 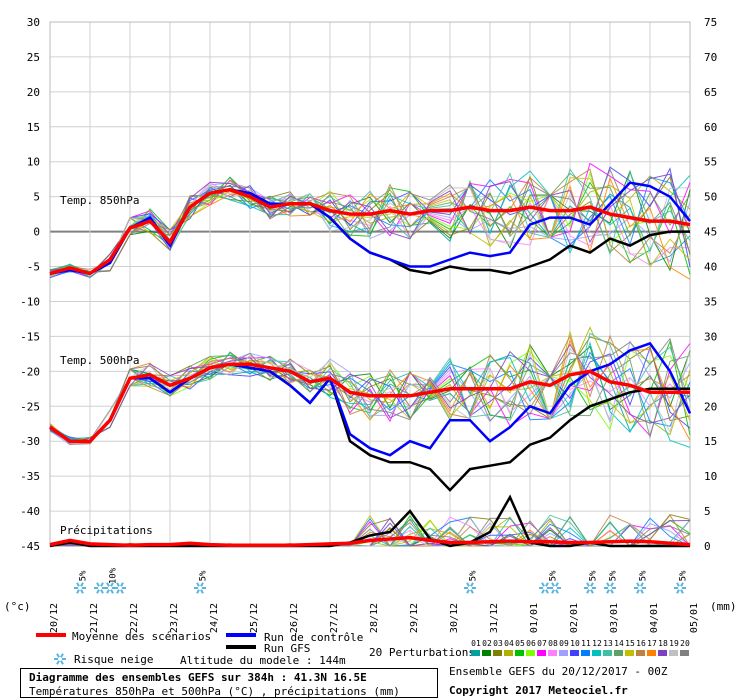 What do you see at coordinates (710, 406) in the screenshot?
I see `right-tick-label: 20` at bounding box center [710, 406].